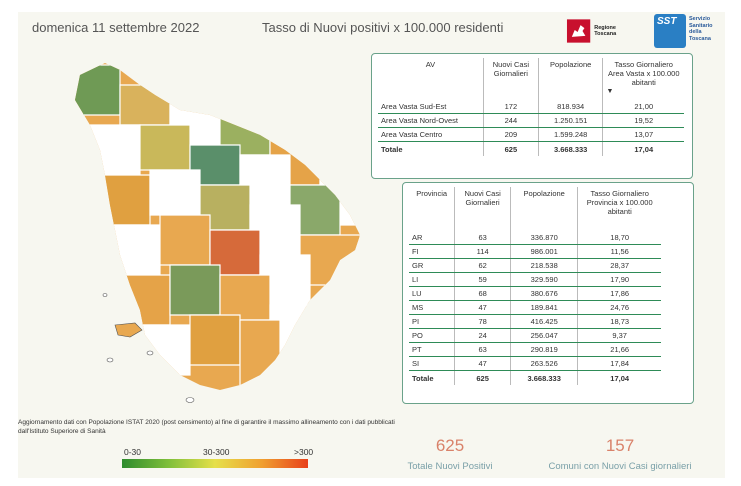 The width and height of the screenshot is (741, 486). Describe the element at coordinates (535, 321) in the screenshot. I see `table-row: PI 78 416.425 18,73` at that location.